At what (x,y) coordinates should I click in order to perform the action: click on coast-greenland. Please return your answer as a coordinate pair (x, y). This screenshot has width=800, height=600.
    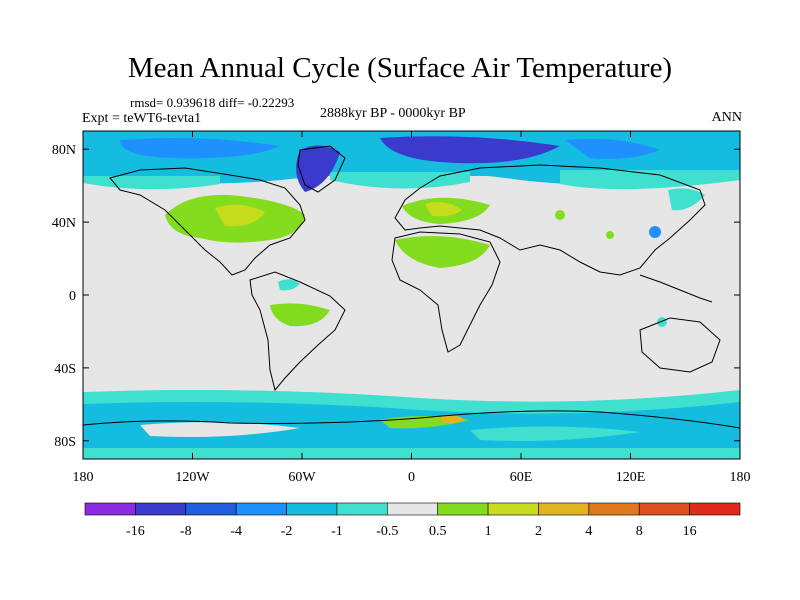
    Looking at the image, I should click on (321, 169).